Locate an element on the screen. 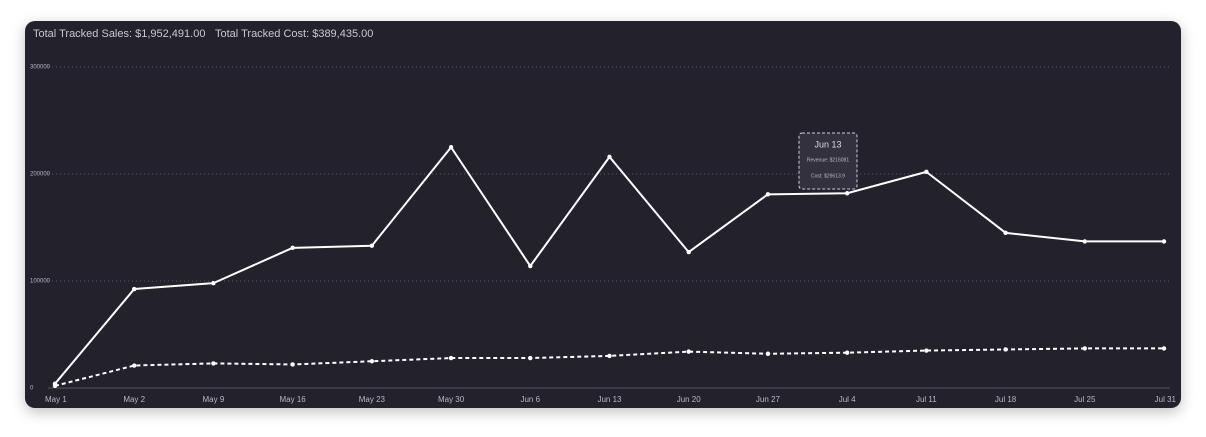 This screenshot has height=437, width=1206. x-tick-label: Jul 11 is located at coordinates (926, 399).